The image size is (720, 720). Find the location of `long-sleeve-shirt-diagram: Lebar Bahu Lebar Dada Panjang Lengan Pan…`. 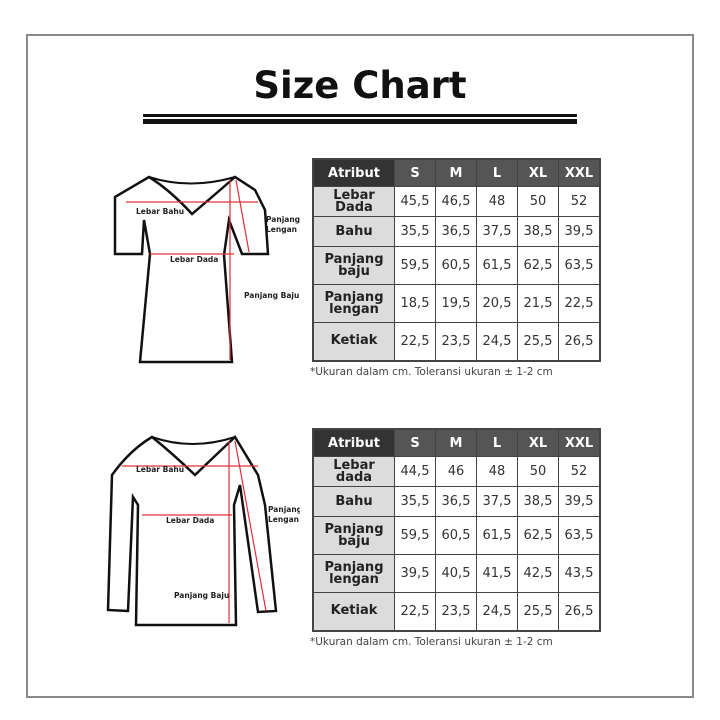

long-sleeve-shirt-diagram: Lebar Bahu Lebar Dada Panjang Lengan Pan… is located at coordinates (203, 531).